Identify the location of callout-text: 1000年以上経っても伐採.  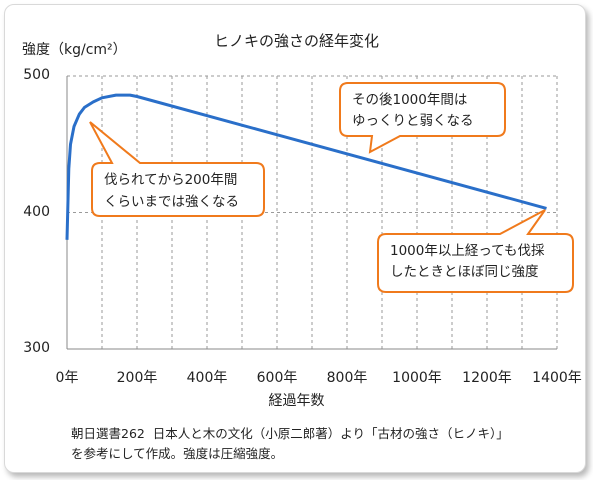
(467, 251).